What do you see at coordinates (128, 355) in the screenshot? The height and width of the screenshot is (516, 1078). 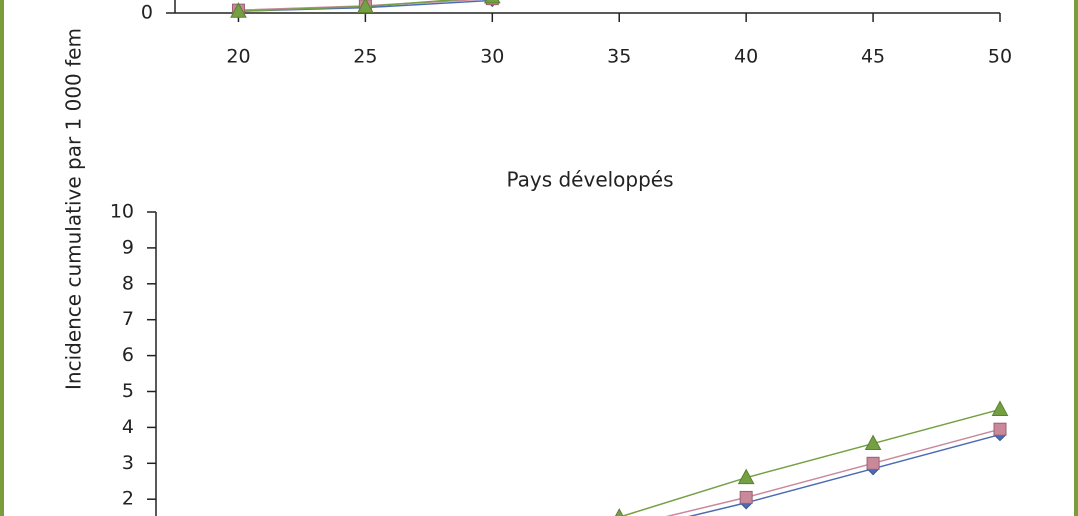 I see `y-tick-label: 6` at bounding box center [128, 355].